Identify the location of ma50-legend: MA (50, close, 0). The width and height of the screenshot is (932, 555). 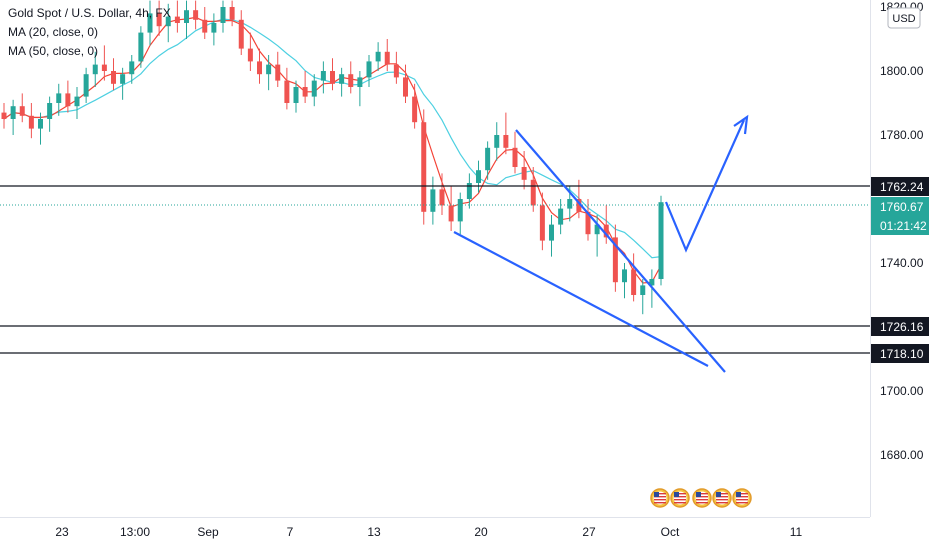
(53, 51).